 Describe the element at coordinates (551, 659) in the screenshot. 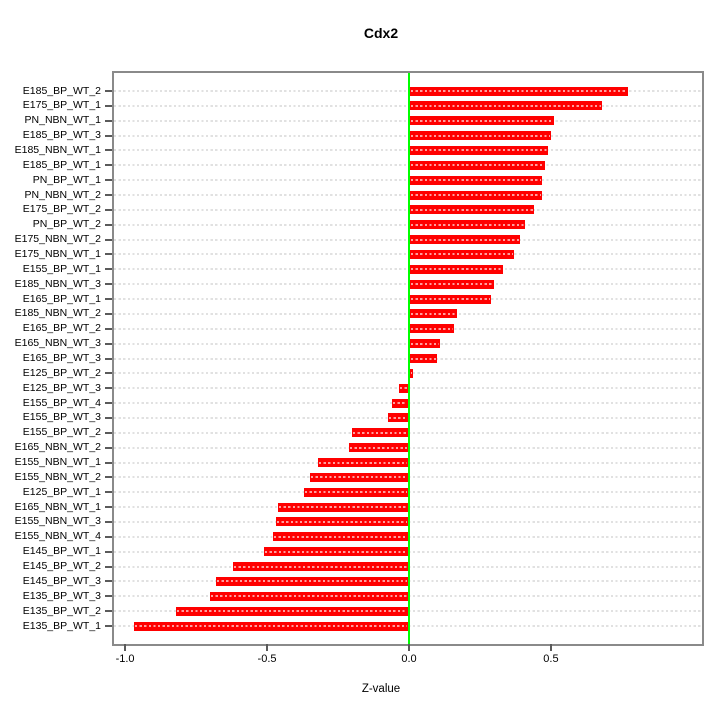

I see `x-tick-label: 0.5` at that location.